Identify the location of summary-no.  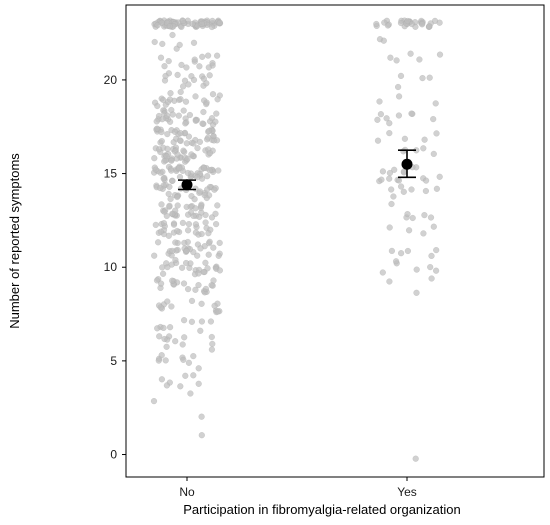
(187, 185).